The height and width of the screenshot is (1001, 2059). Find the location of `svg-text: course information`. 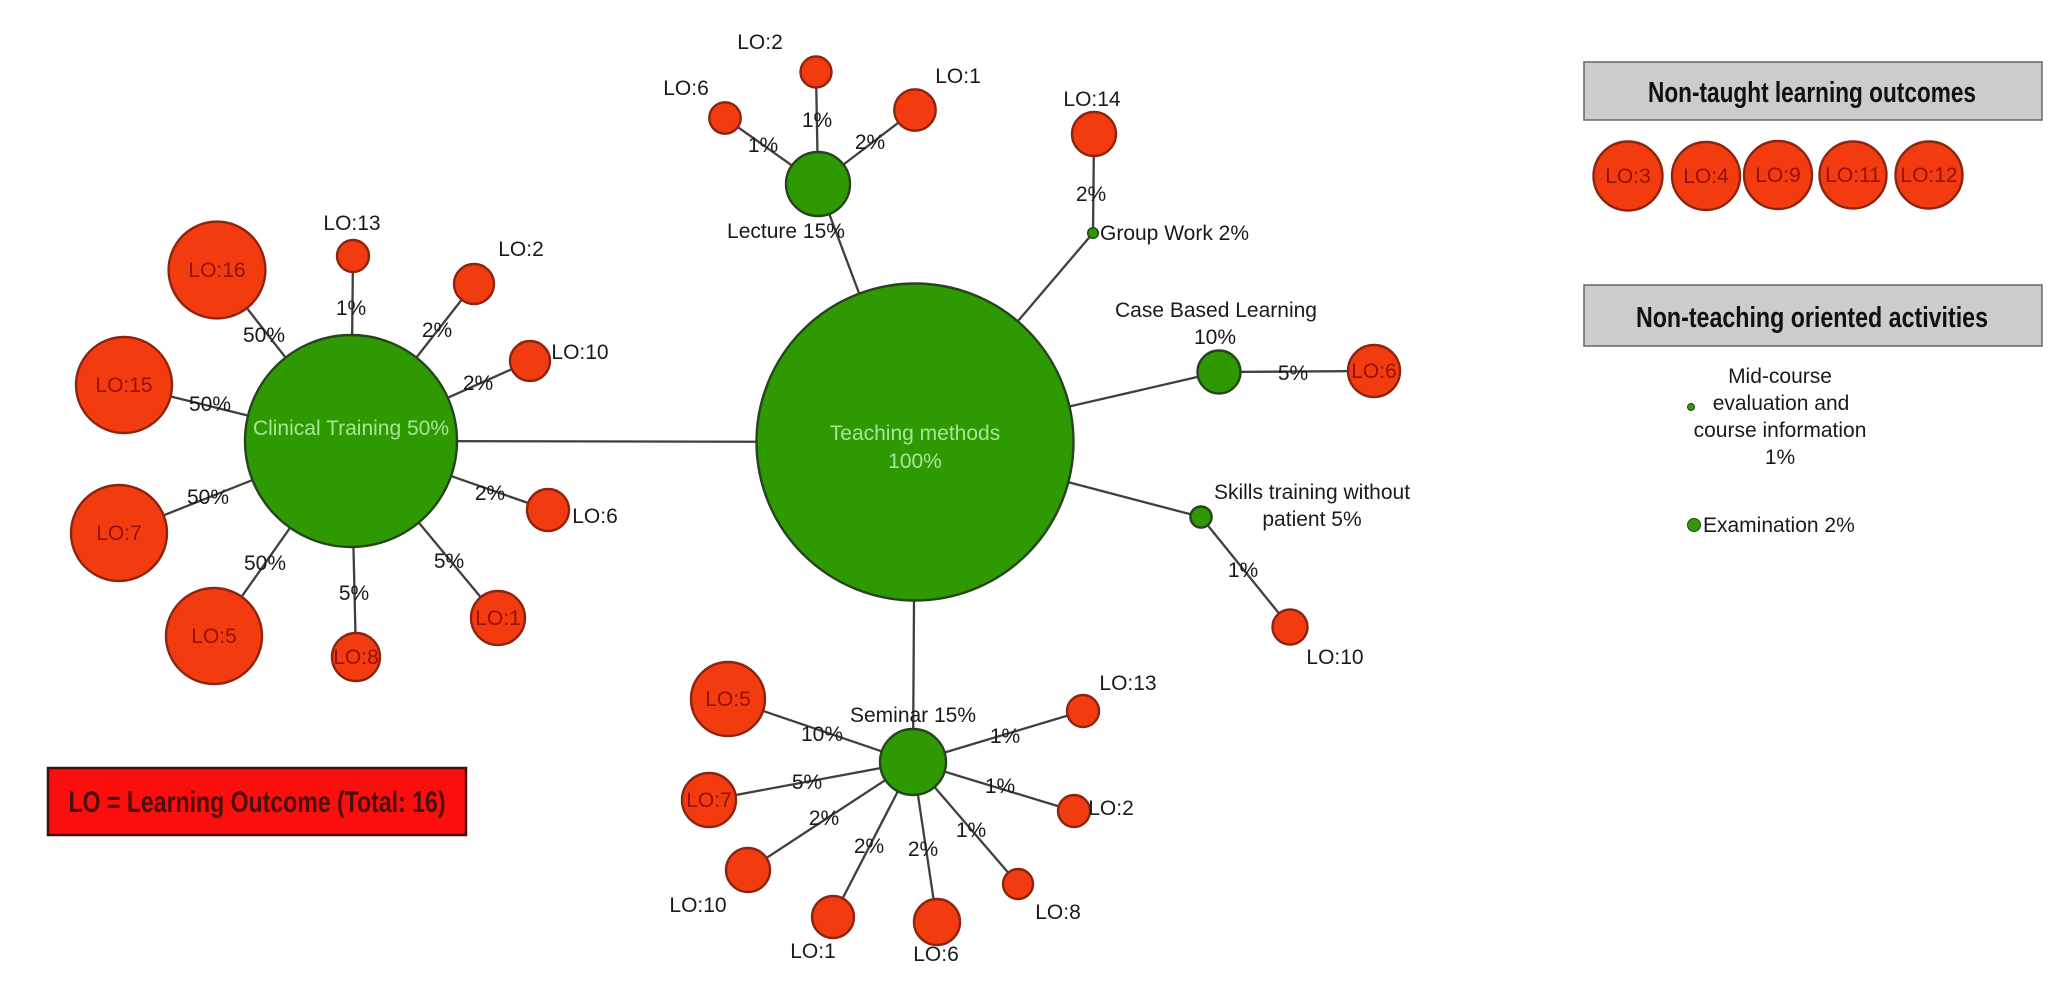

svg-text: course information is located at coordinates (1780, 430).